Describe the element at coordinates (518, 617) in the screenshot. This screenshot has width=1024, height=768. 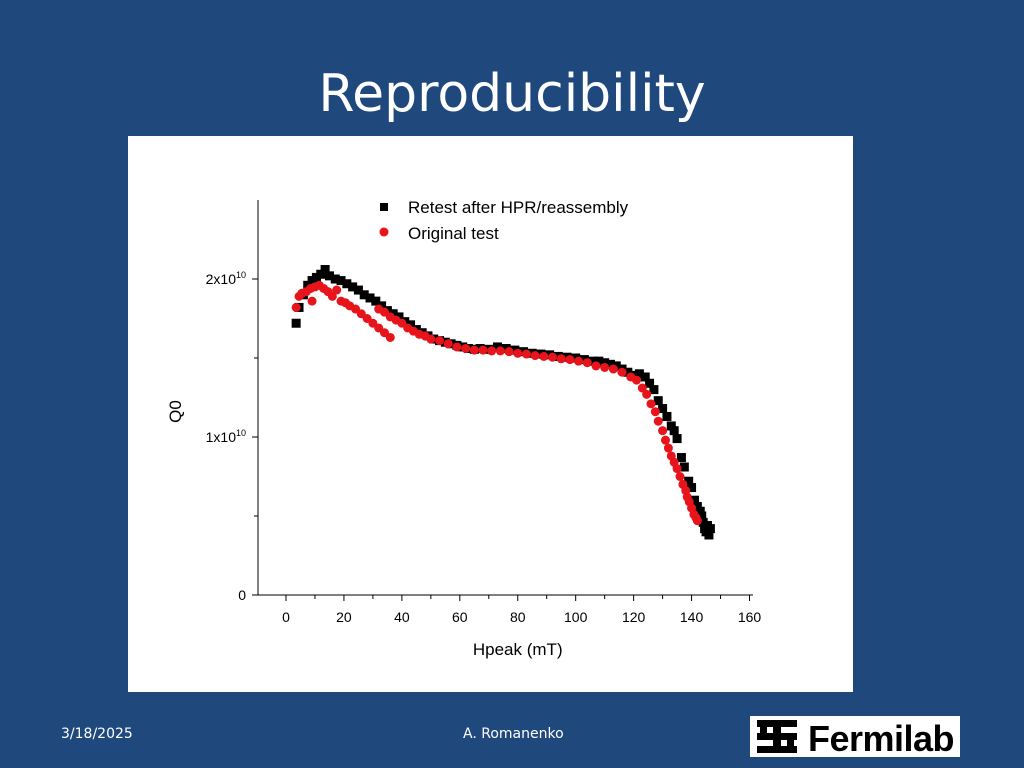
I see `x-tick-label: 80` at that location.